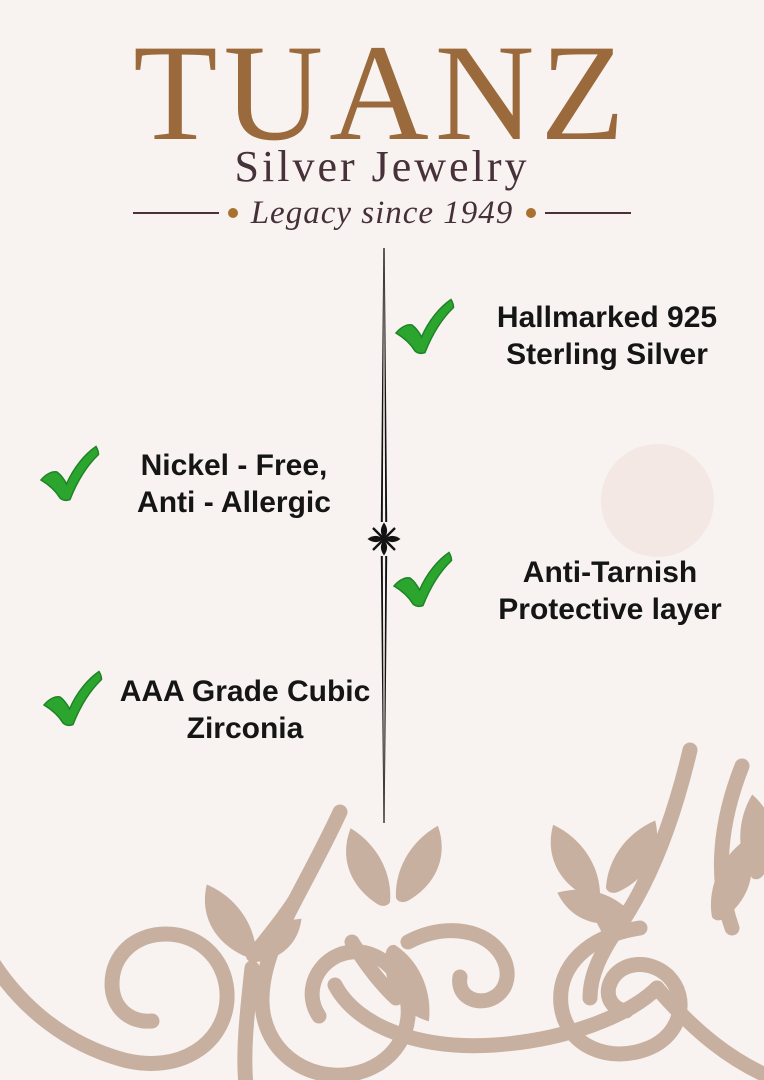 The width and height of the screenshot is (764, 1080). I want to click on feature-text: Anti-Tarnish Protective layer, so click(610, 591).